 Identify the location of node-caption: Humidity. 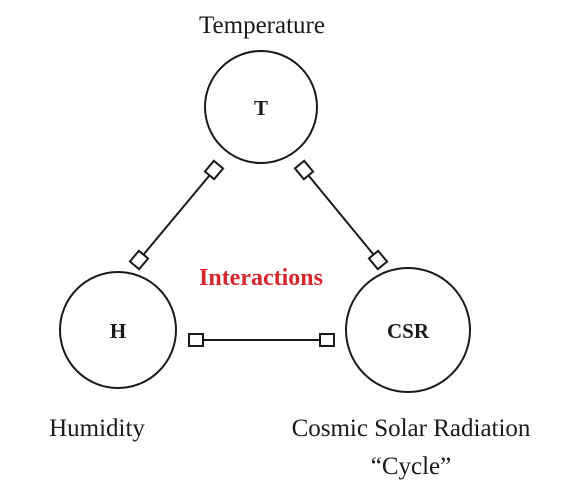
(97, 428).